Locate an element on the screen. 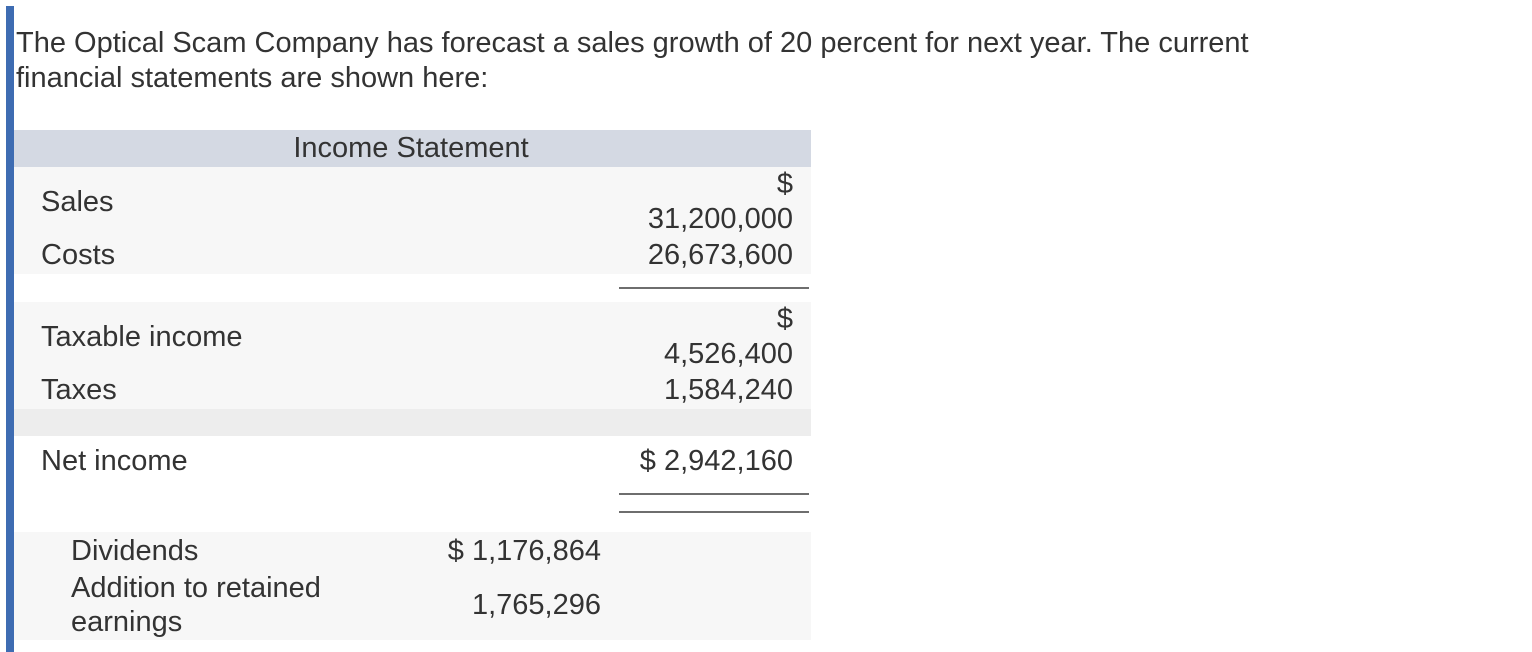 The width and height of the screenshot is (1532, 652). sales-value-cell: $ 31,200,000 is located at coordinates (706, 202).